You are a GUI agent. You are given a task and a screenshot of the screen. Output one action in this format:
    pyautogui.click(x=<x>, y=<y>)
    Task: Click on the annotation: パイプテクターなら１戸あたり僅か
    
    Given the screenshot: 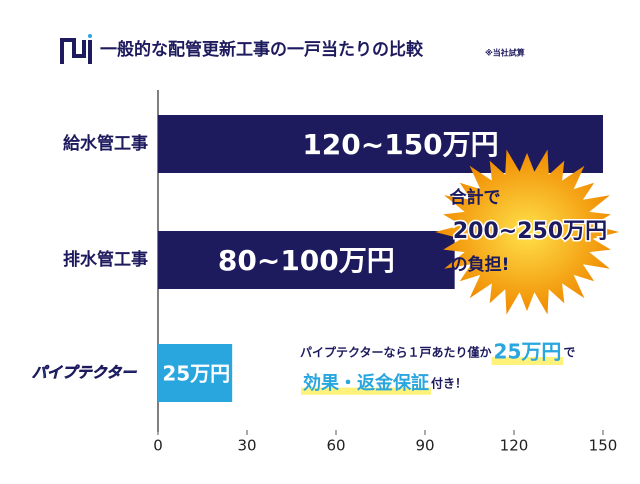 What is the action you would take?
    pyautogui.click(x=396, y=352)
    